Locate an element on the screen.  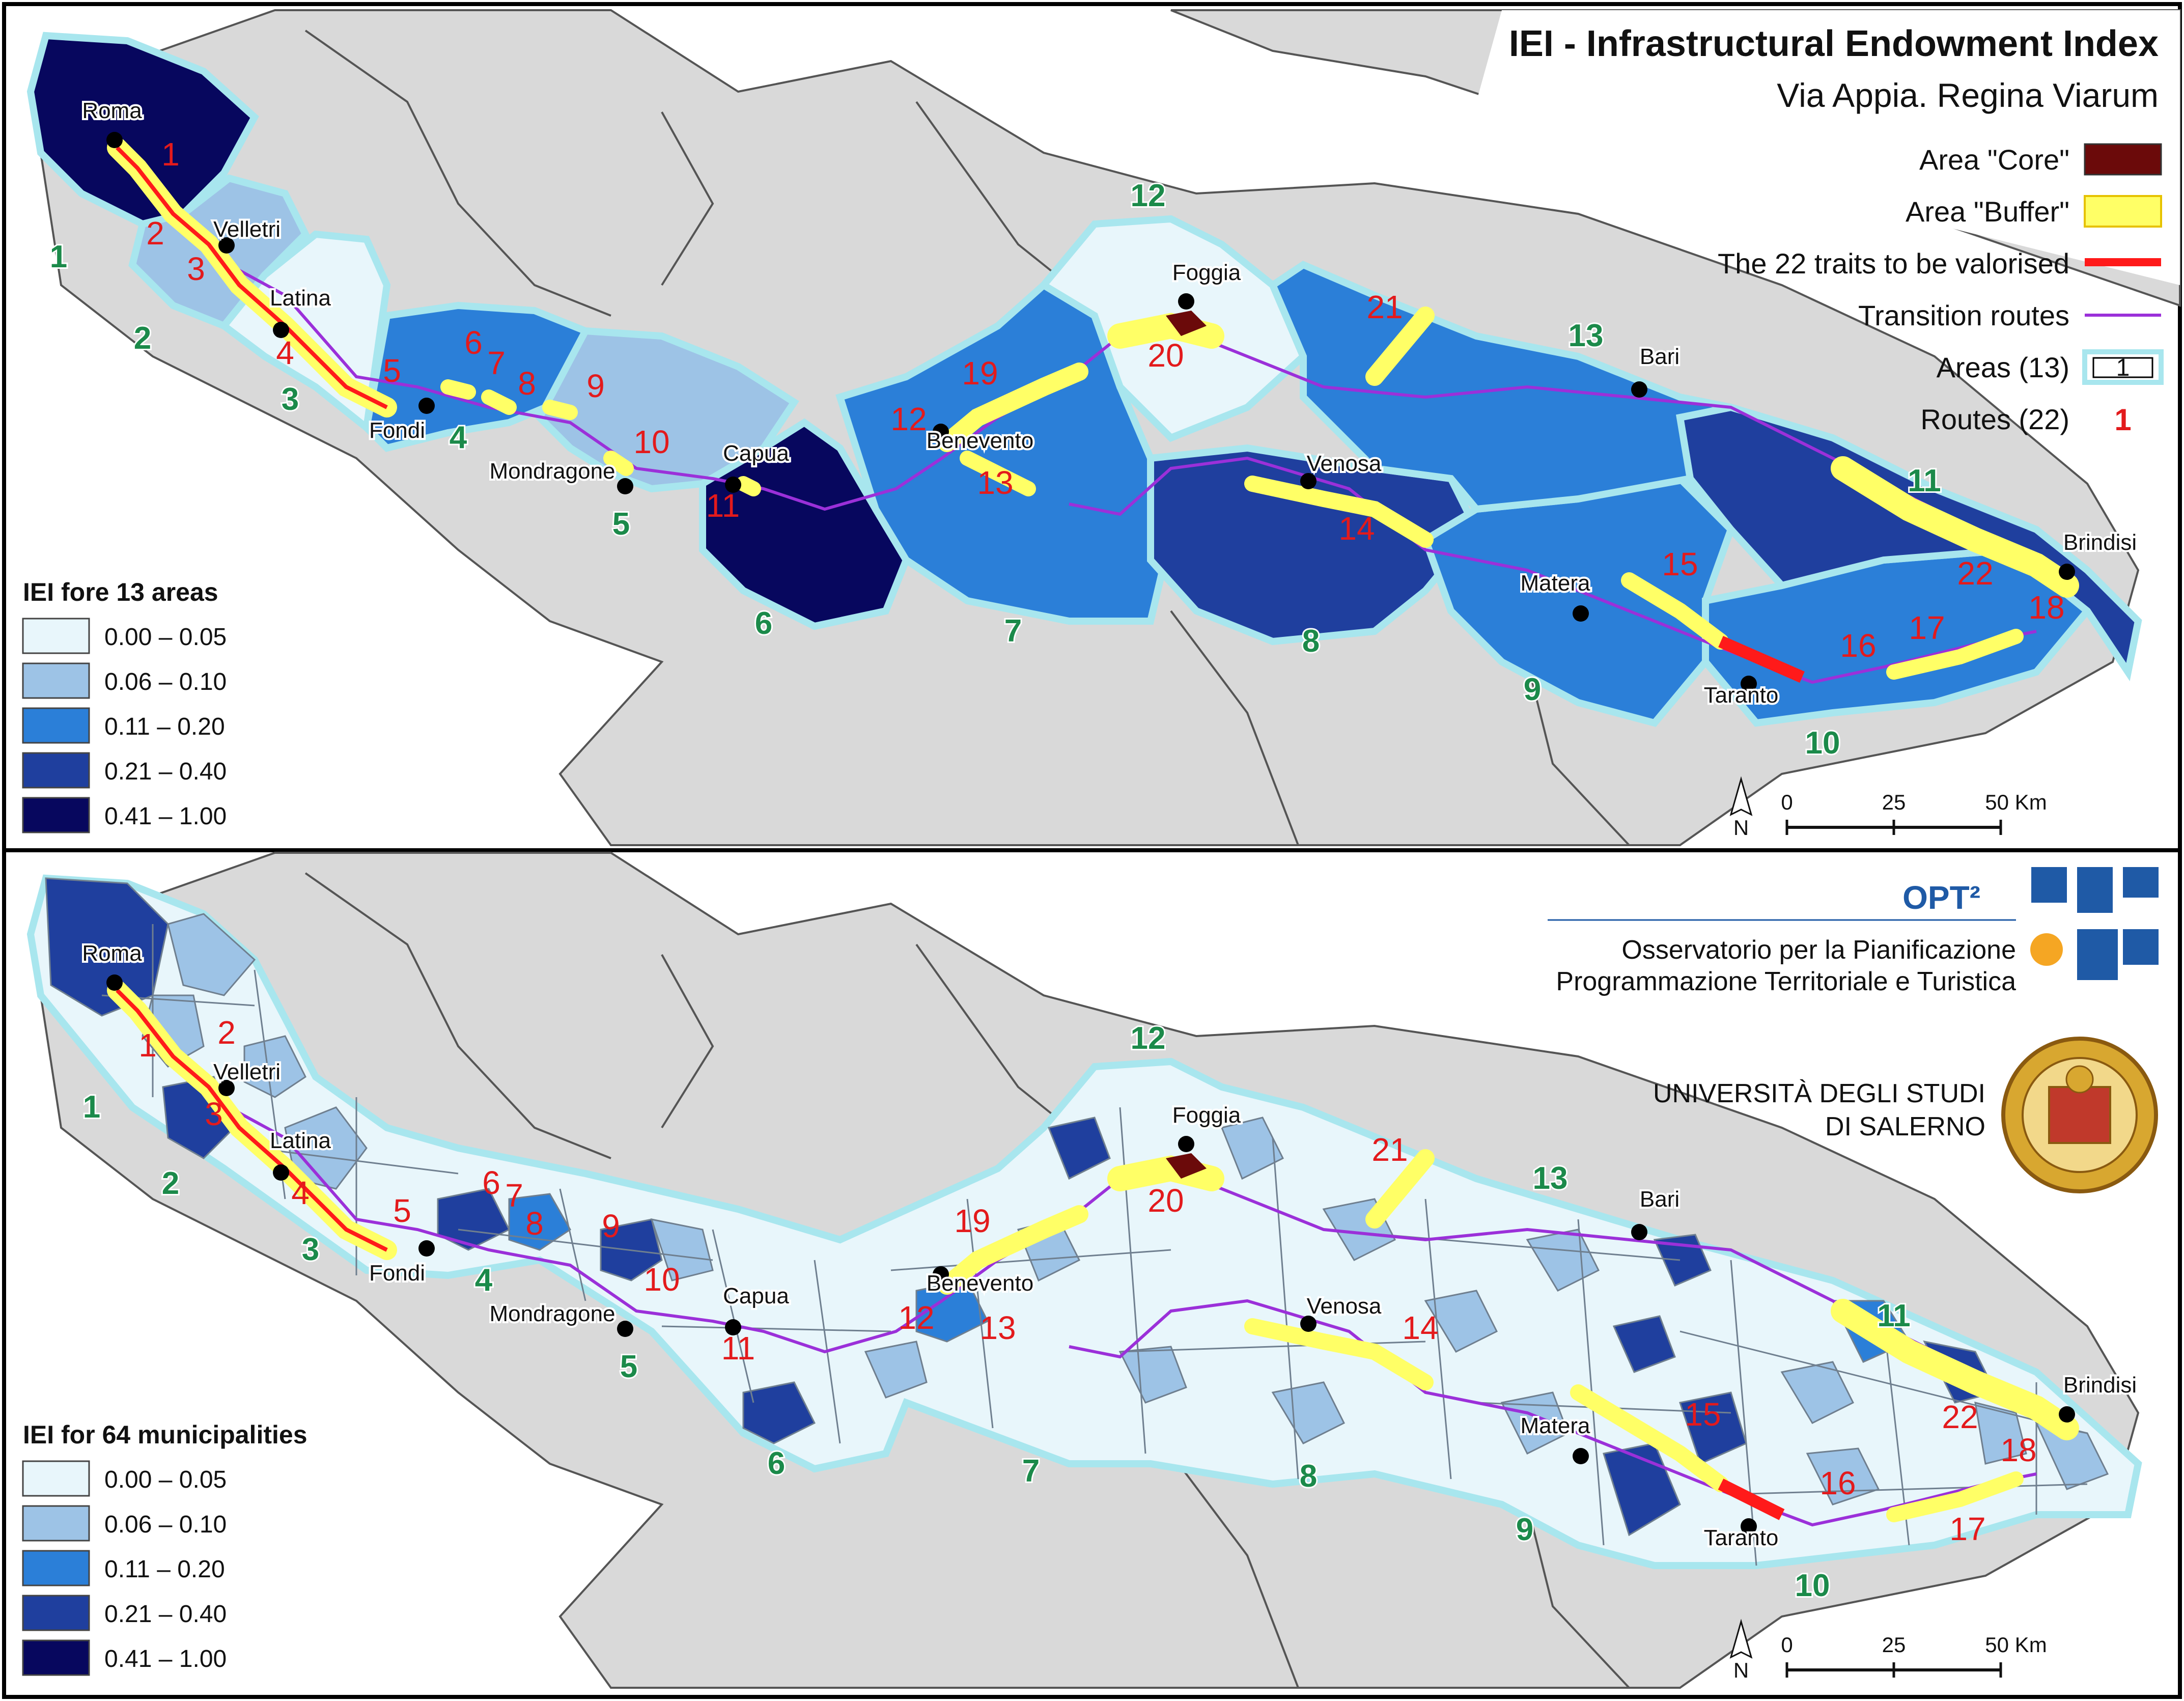
route-number-label: 4 is located at coordinates (285, 352).